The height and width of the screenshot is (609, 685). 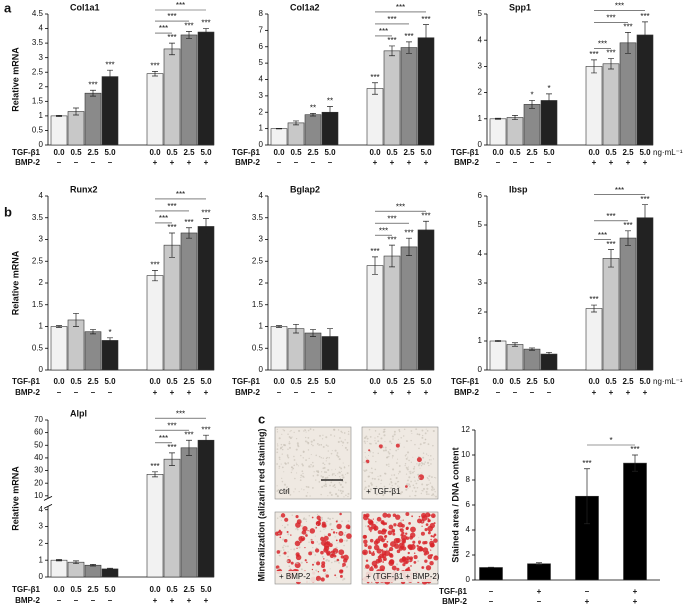 What do you see at coordinates (258, 260) in the screenshot?
I see `y-tick-label: 2.5` at bounding box center [258, 260].